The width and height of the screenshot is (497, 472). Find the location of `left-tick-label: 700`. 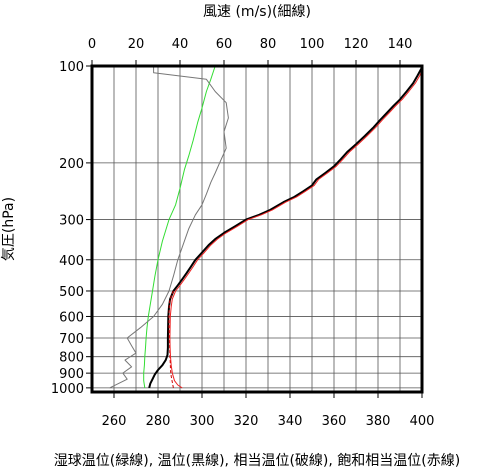

left-tick-label: 700 is located at coordinates (71, 339).